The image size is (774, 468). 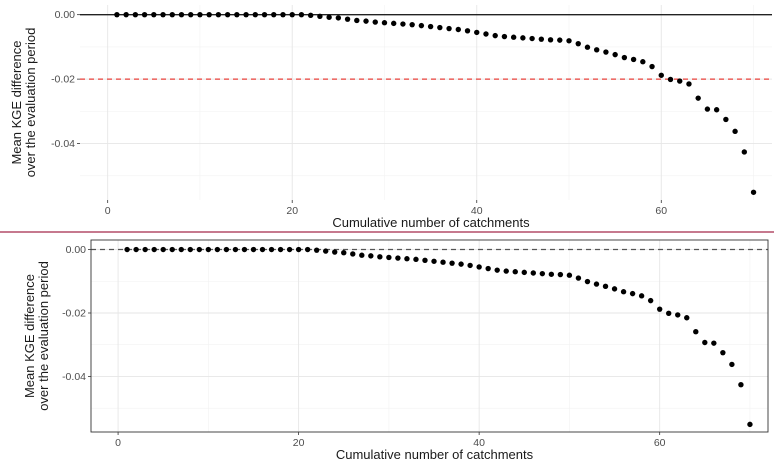 I want to click on top-y-axis-label-line: Mean KGE difference, so click(x=16, y=102).